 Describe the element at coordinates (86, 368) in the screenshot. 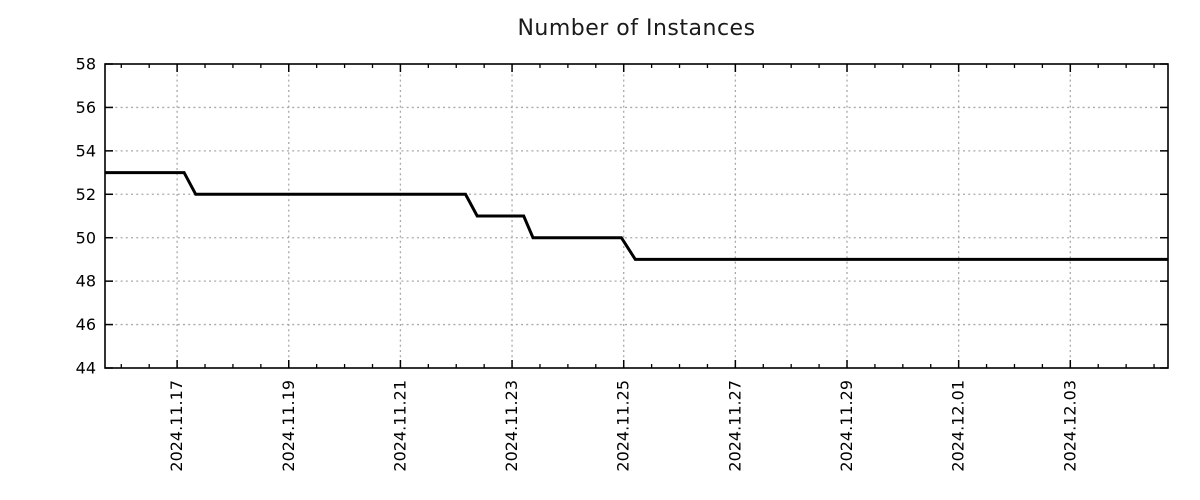

I see `y-tick-label: 44` at that location.